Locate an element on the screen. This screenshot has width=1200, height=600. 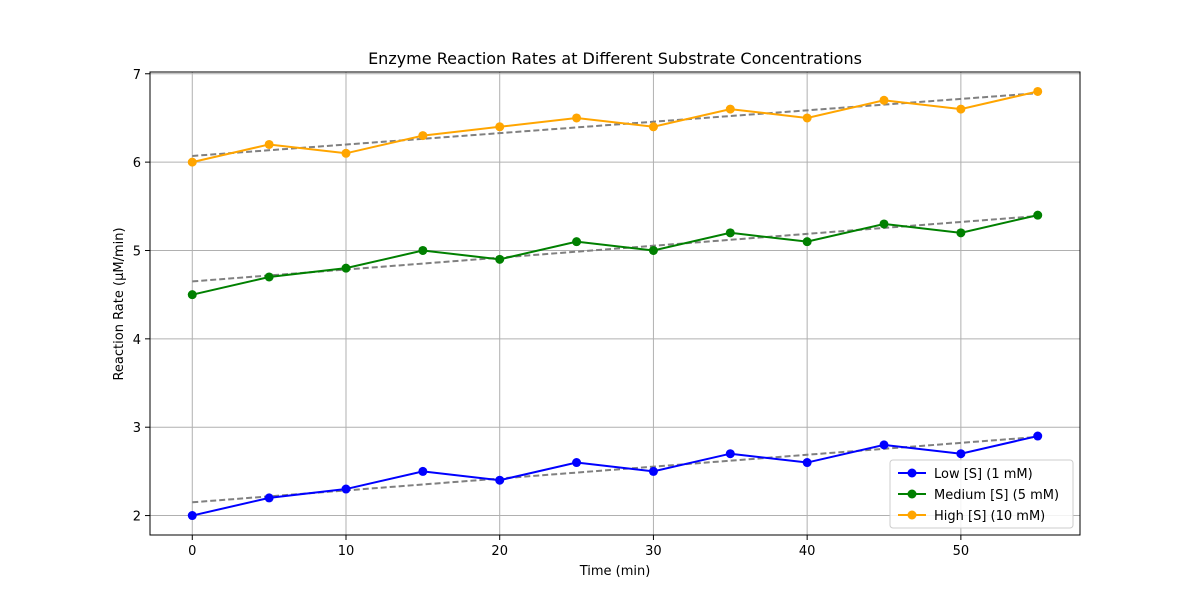
x-axis-label: Time (min) is located at coordinates (615, 571).